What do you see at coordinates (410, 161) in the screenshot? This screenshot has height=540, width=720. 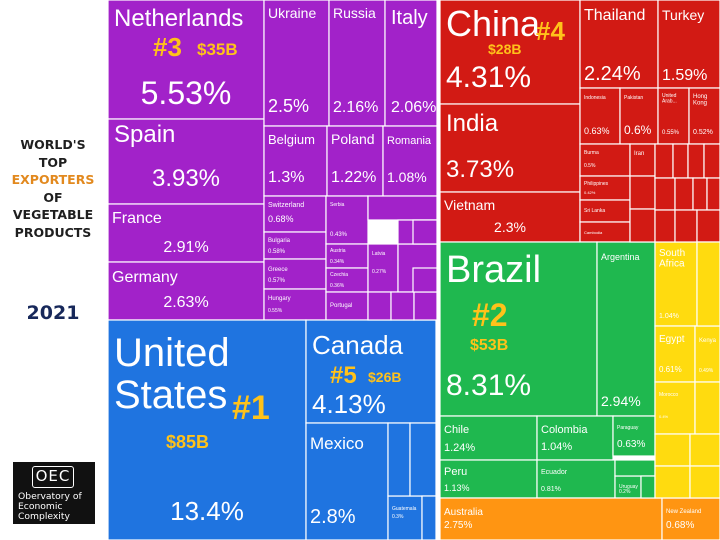 I see `tile-romania` at bounding box center [410, 161].